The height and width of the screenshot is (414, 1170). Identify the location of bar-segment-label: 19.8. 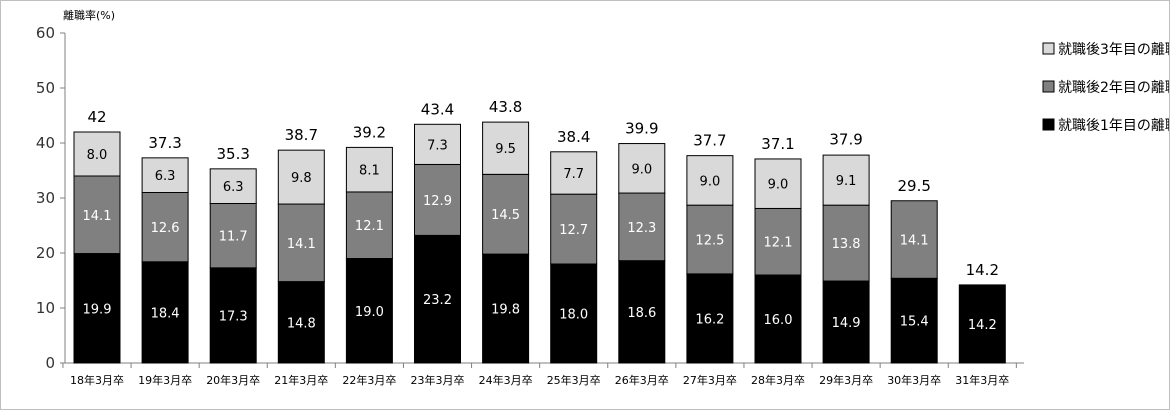
(505, 310).